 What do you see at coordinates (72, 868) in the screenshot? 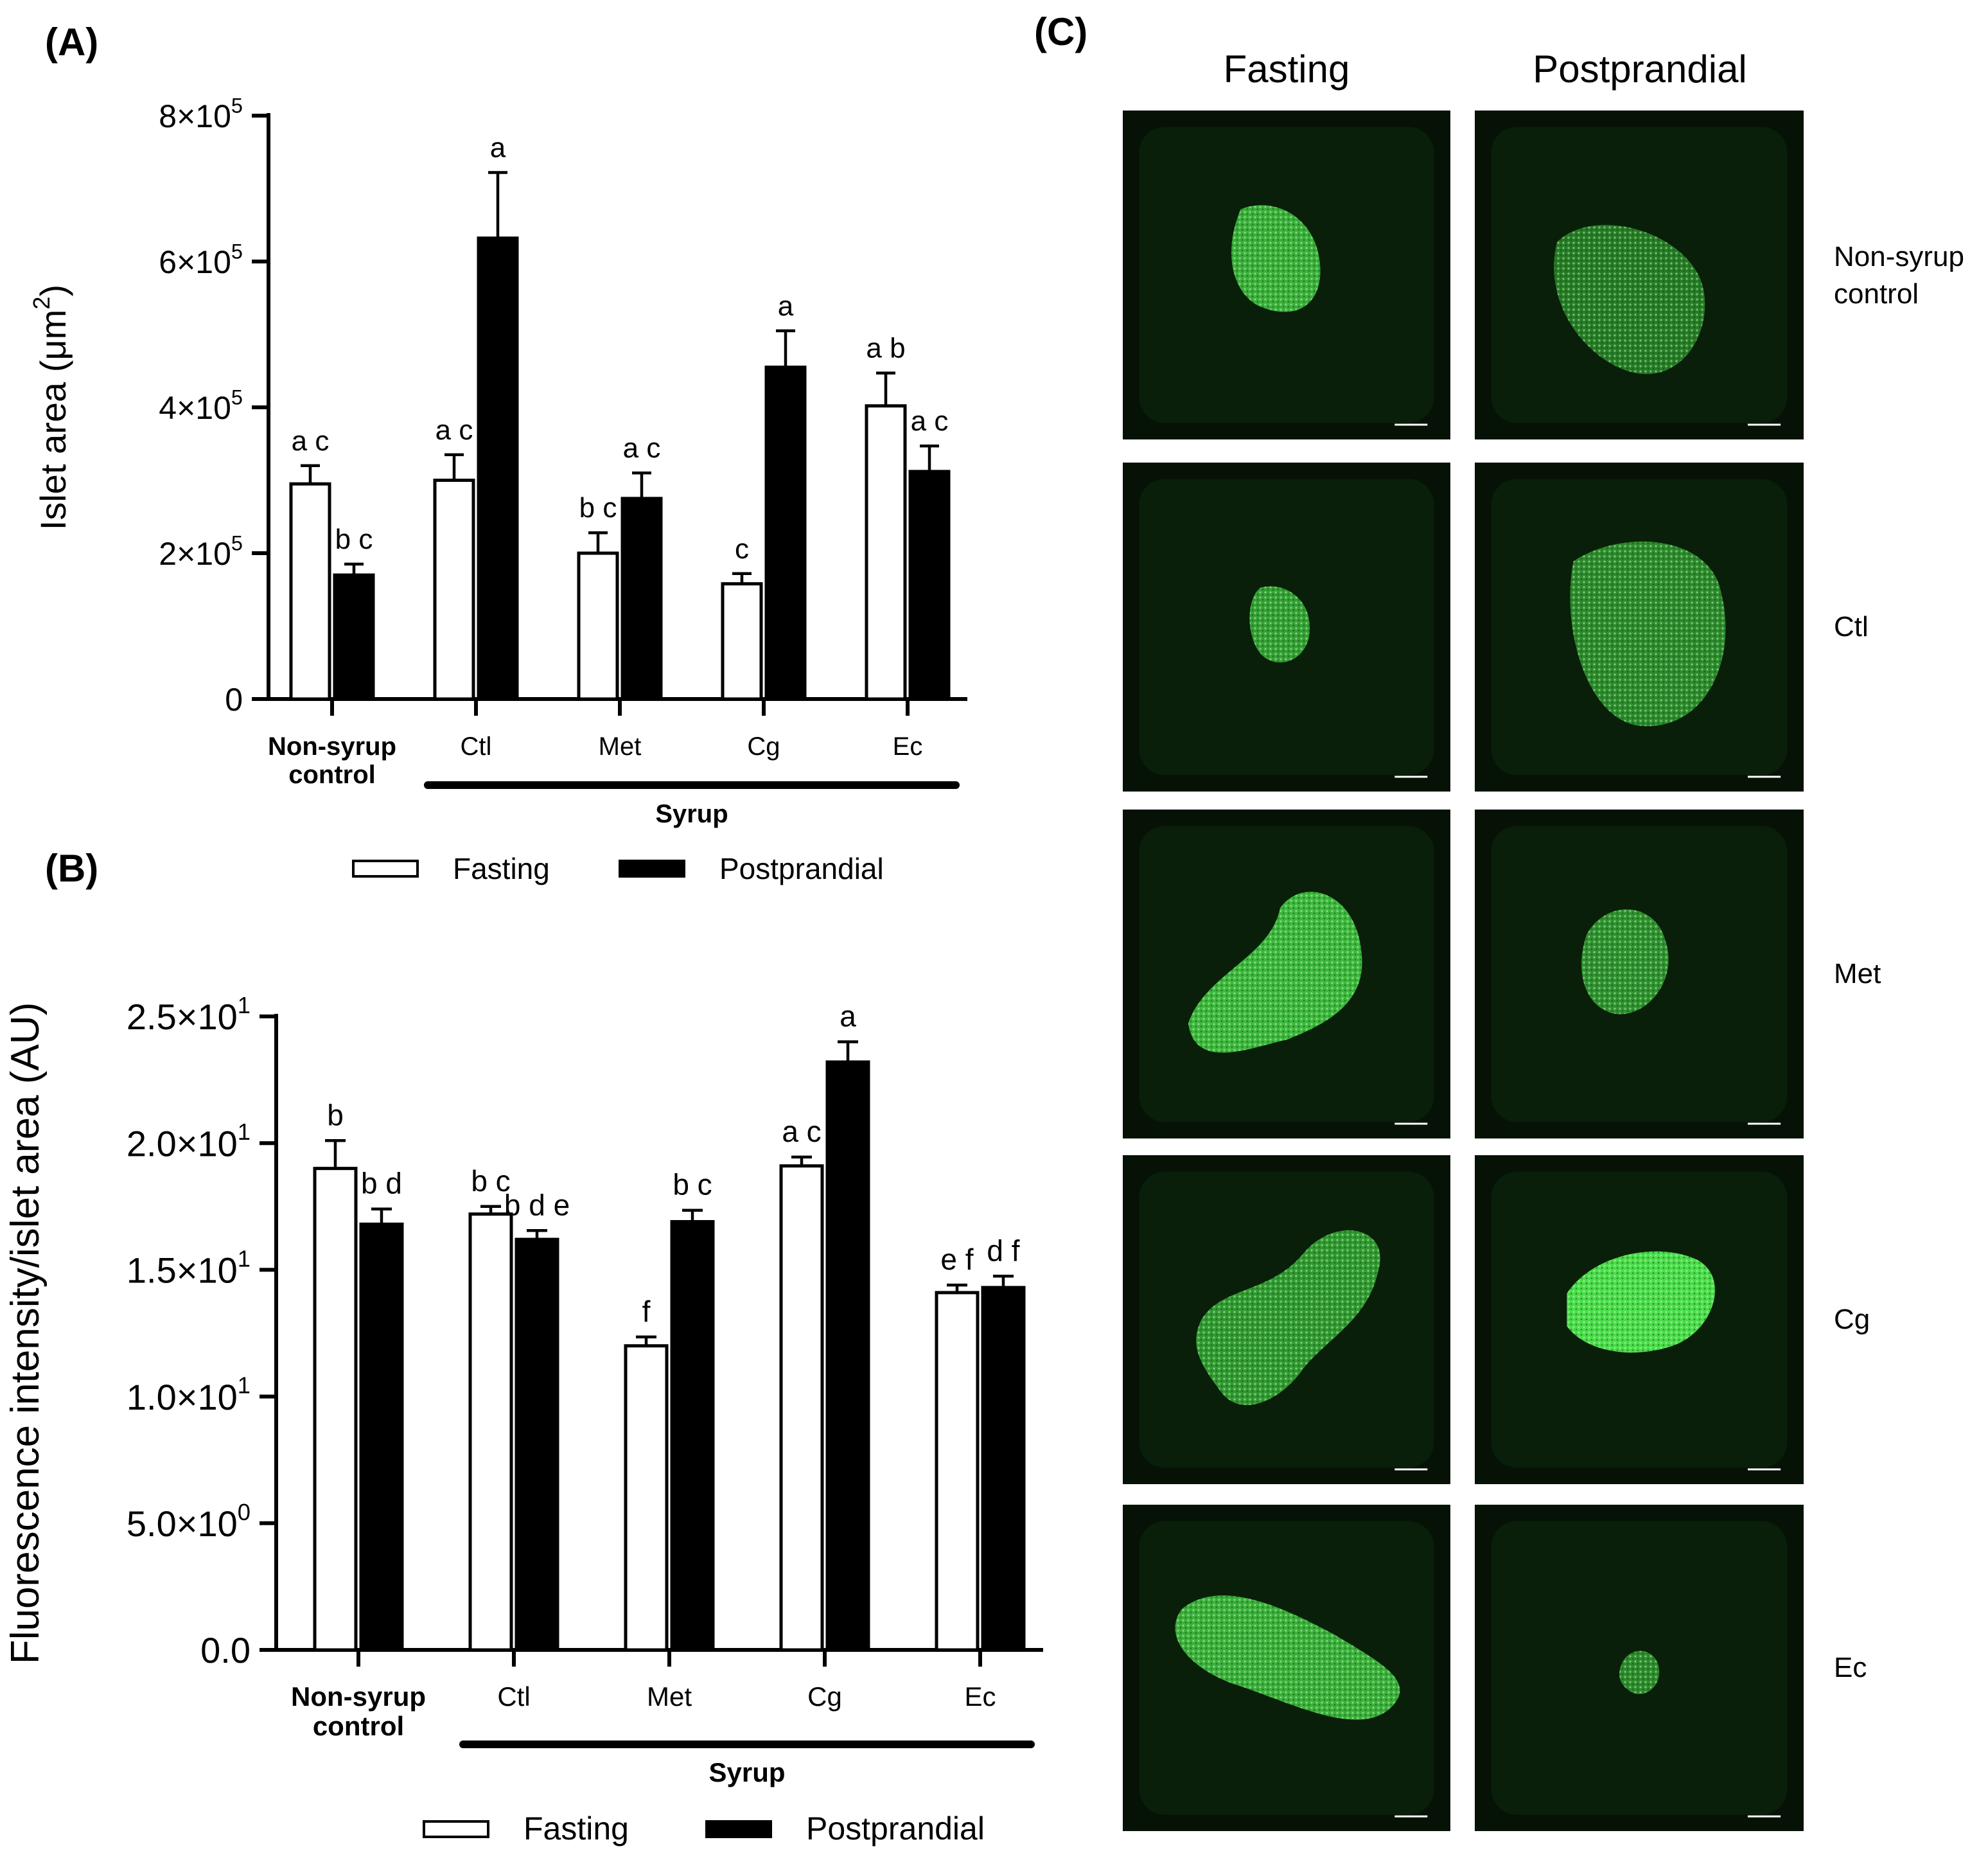
I see `panel-label-b: (B)` at bounding box center [72, 868].